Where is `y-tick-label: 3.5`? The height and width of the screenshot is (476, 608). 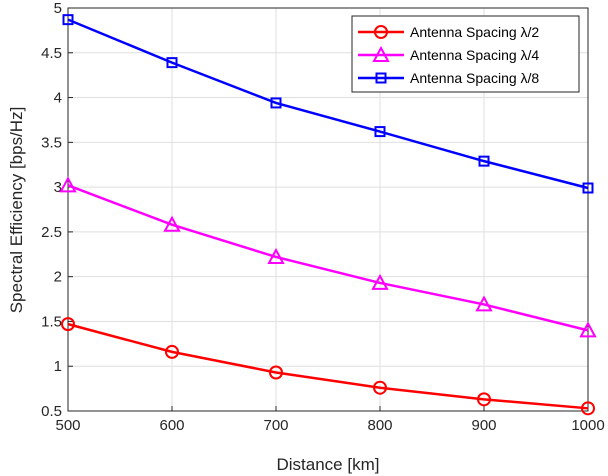 y-tick-label: 3.5 is located at coordinates (51, 142).